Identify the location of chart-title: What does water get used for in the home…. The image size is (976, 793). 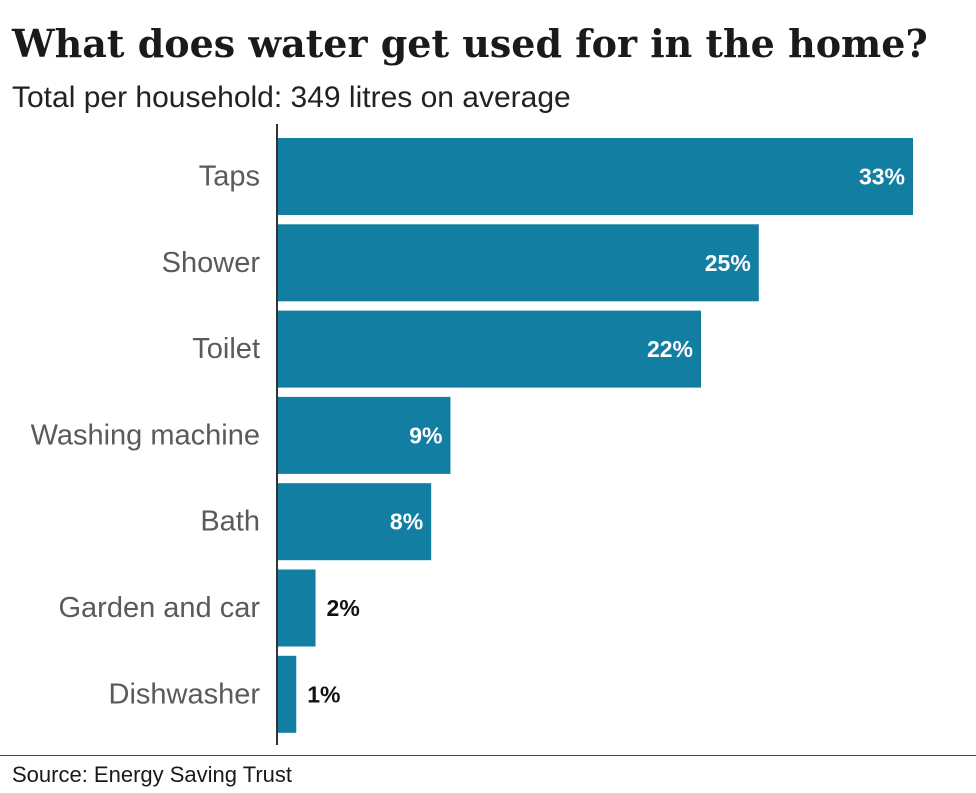
(470, 43).